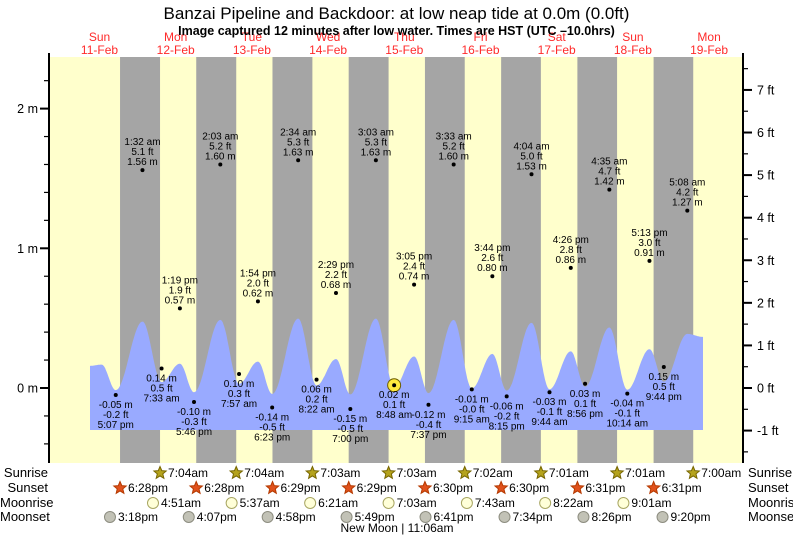 The height and width of the screenshot is (539, 793). I want to click on tide-event-label: 8:56 pm, so click(585, 414).